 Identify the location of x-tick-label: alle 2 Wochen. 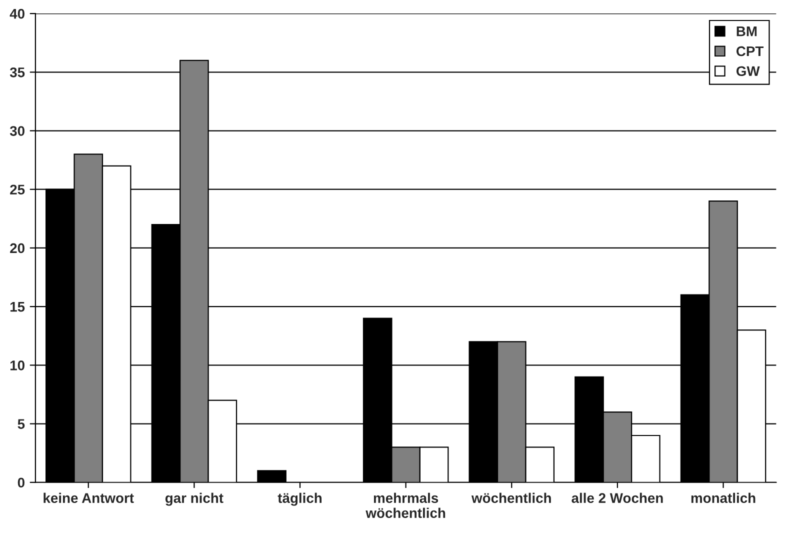
(617, 497).